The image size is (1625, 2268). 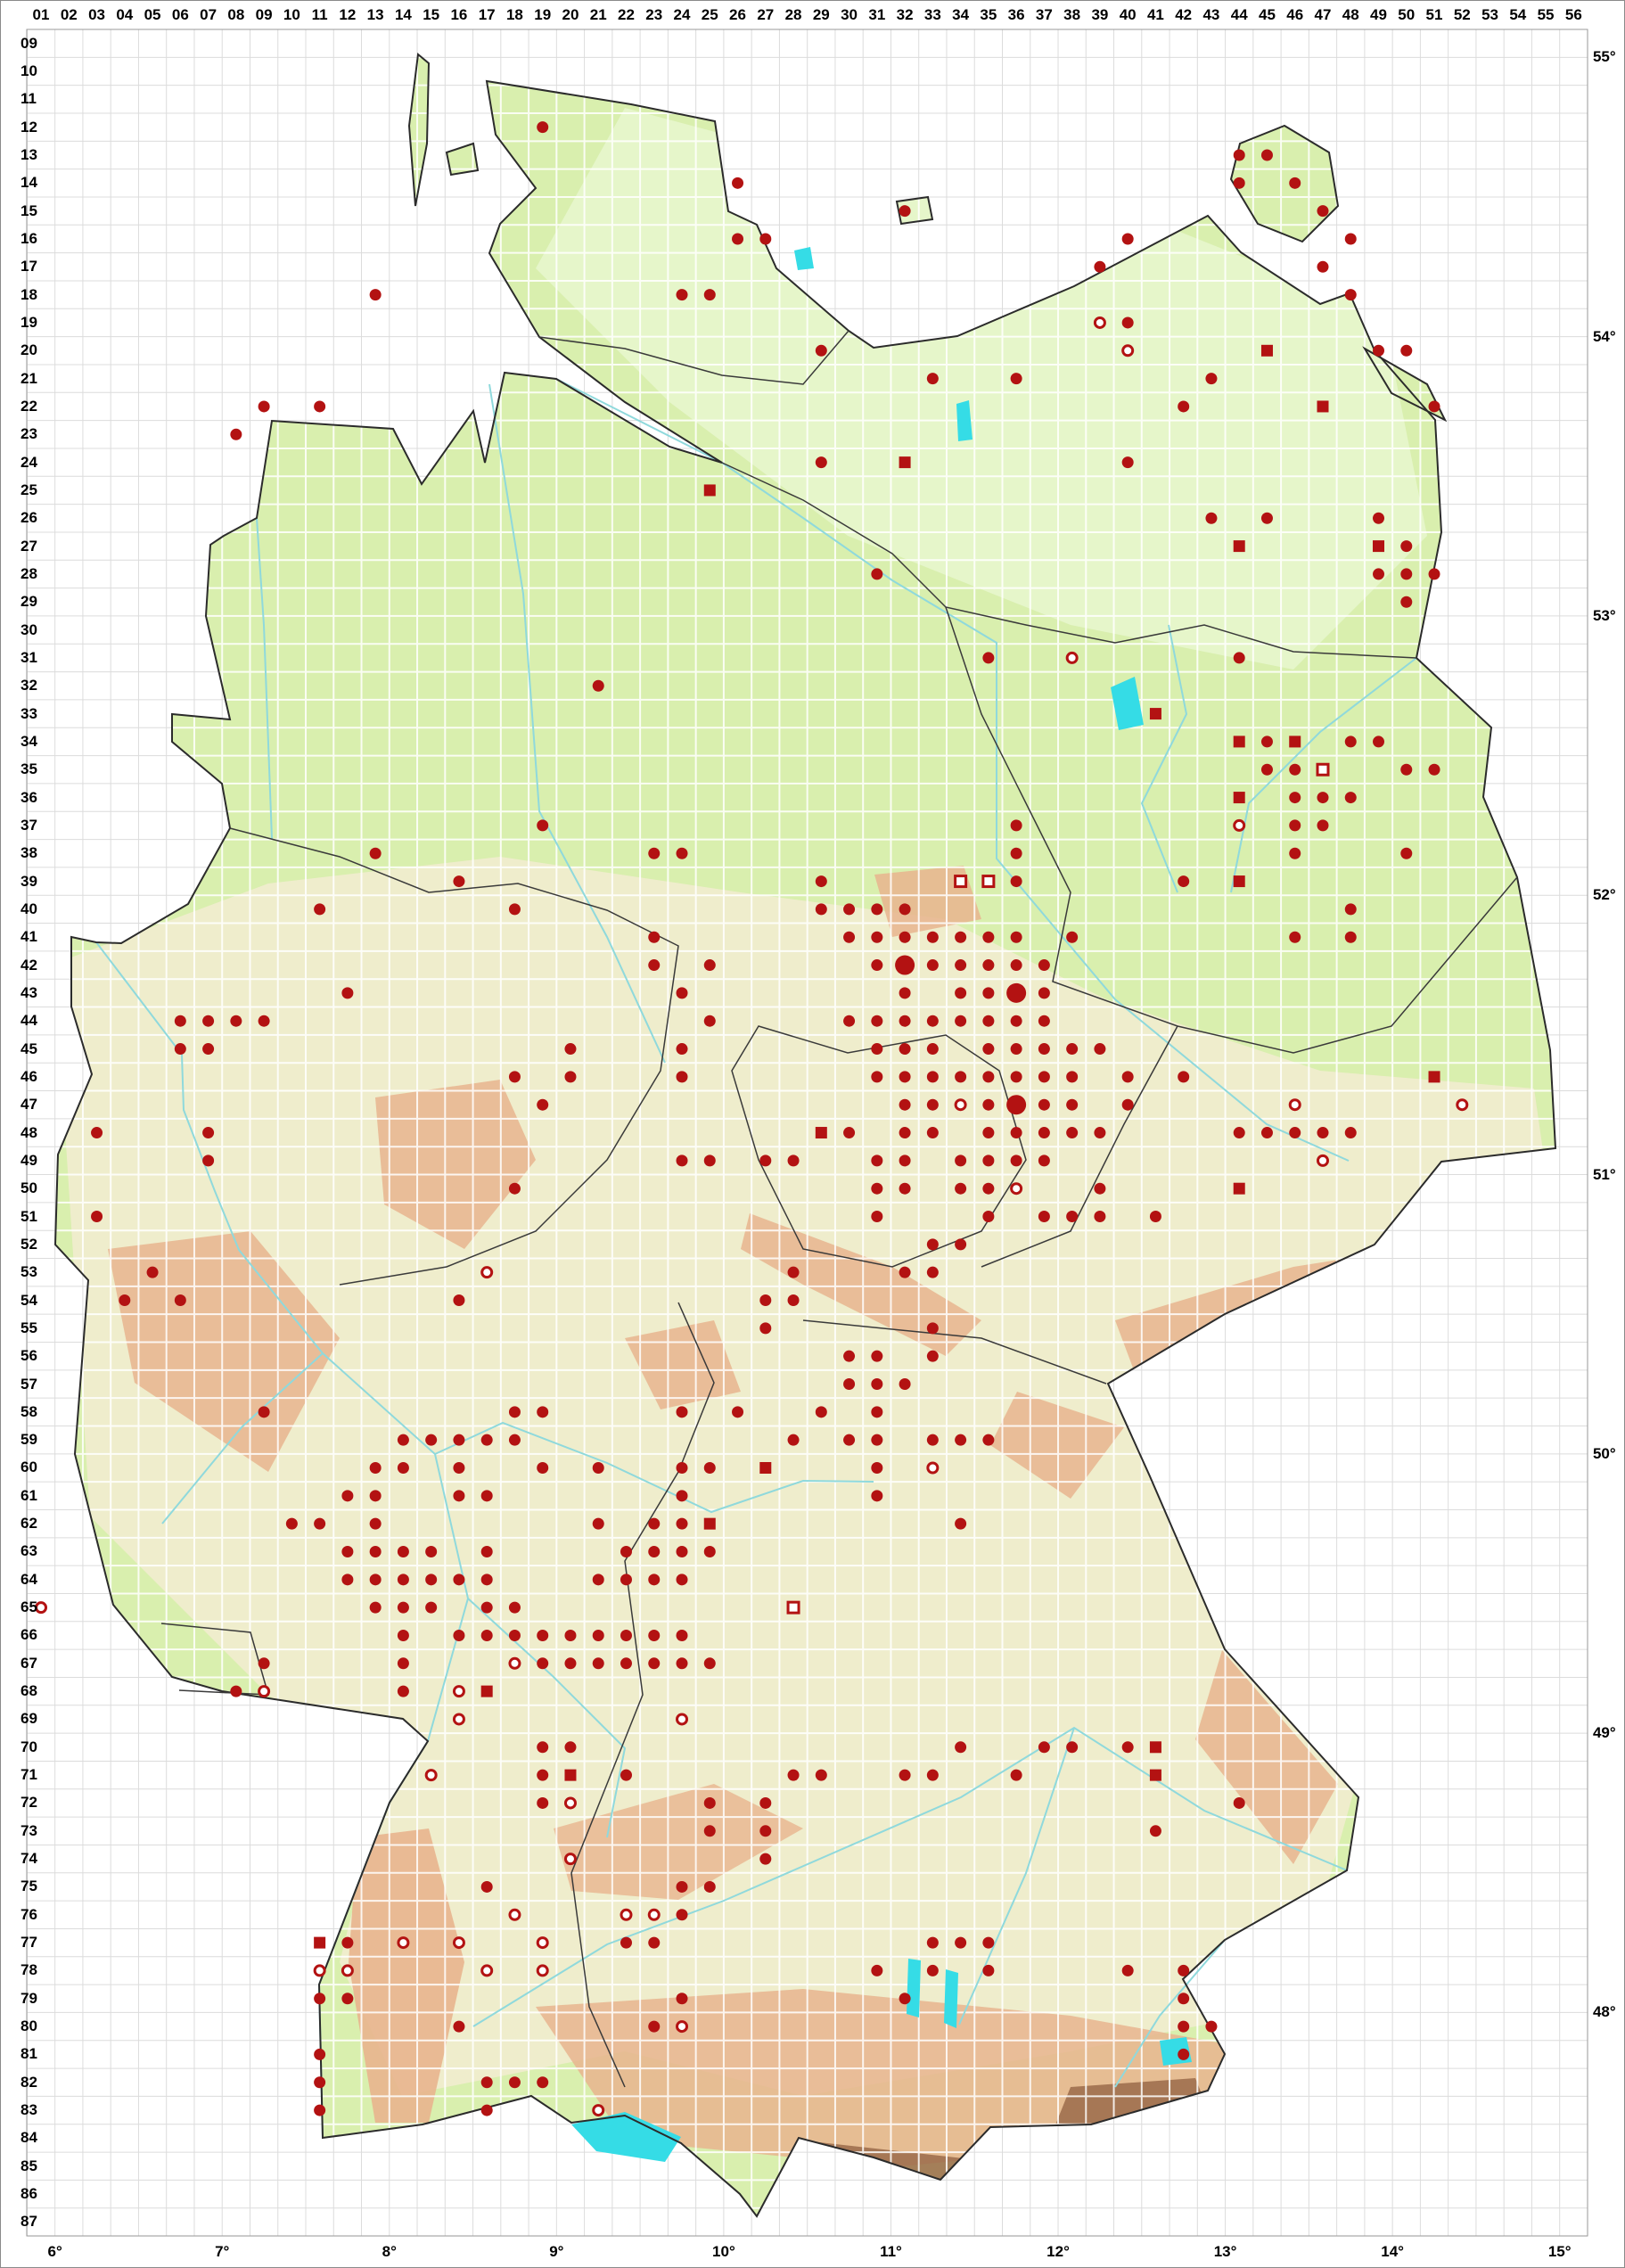 I want to click on grid-column-label: 12, so click(x=348, y=14).